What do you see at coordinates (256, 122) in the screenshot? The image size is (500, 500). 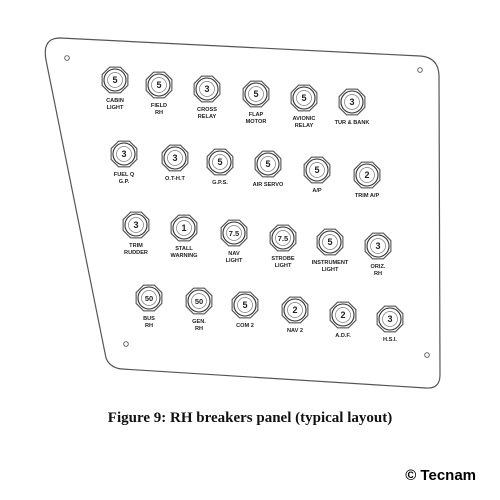 I see `breaker-label: MOTOR` at bounding box center [256, 122].